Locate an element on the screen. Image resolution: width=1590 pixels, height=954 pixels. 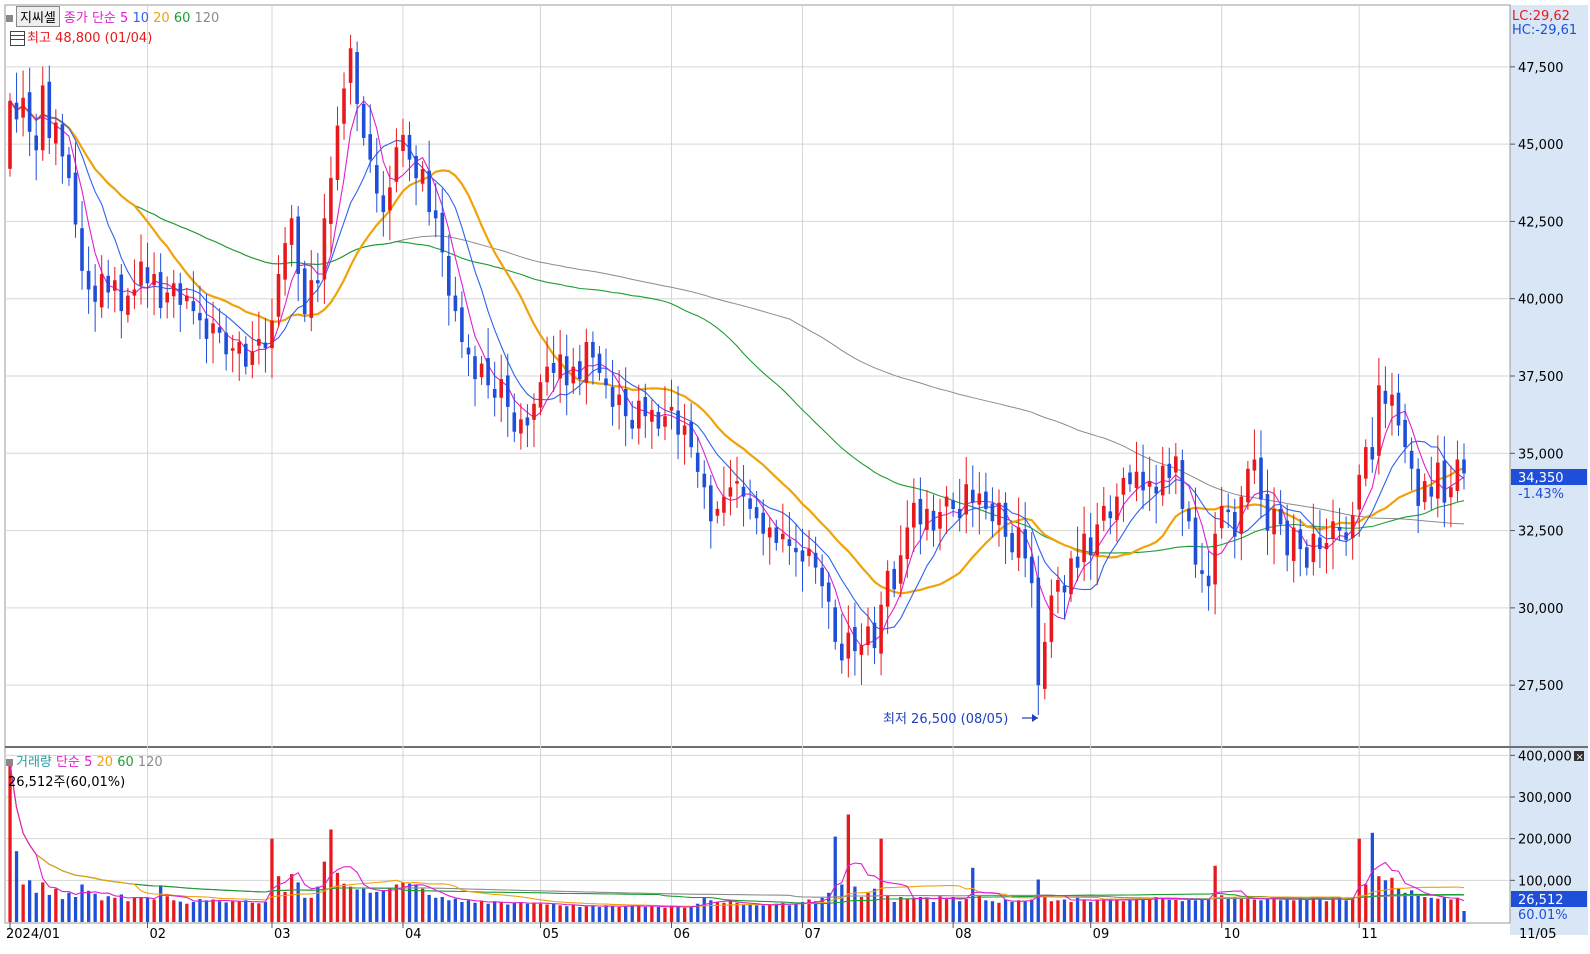
volume-panel-close-button is located at coordinates (1579, 756).